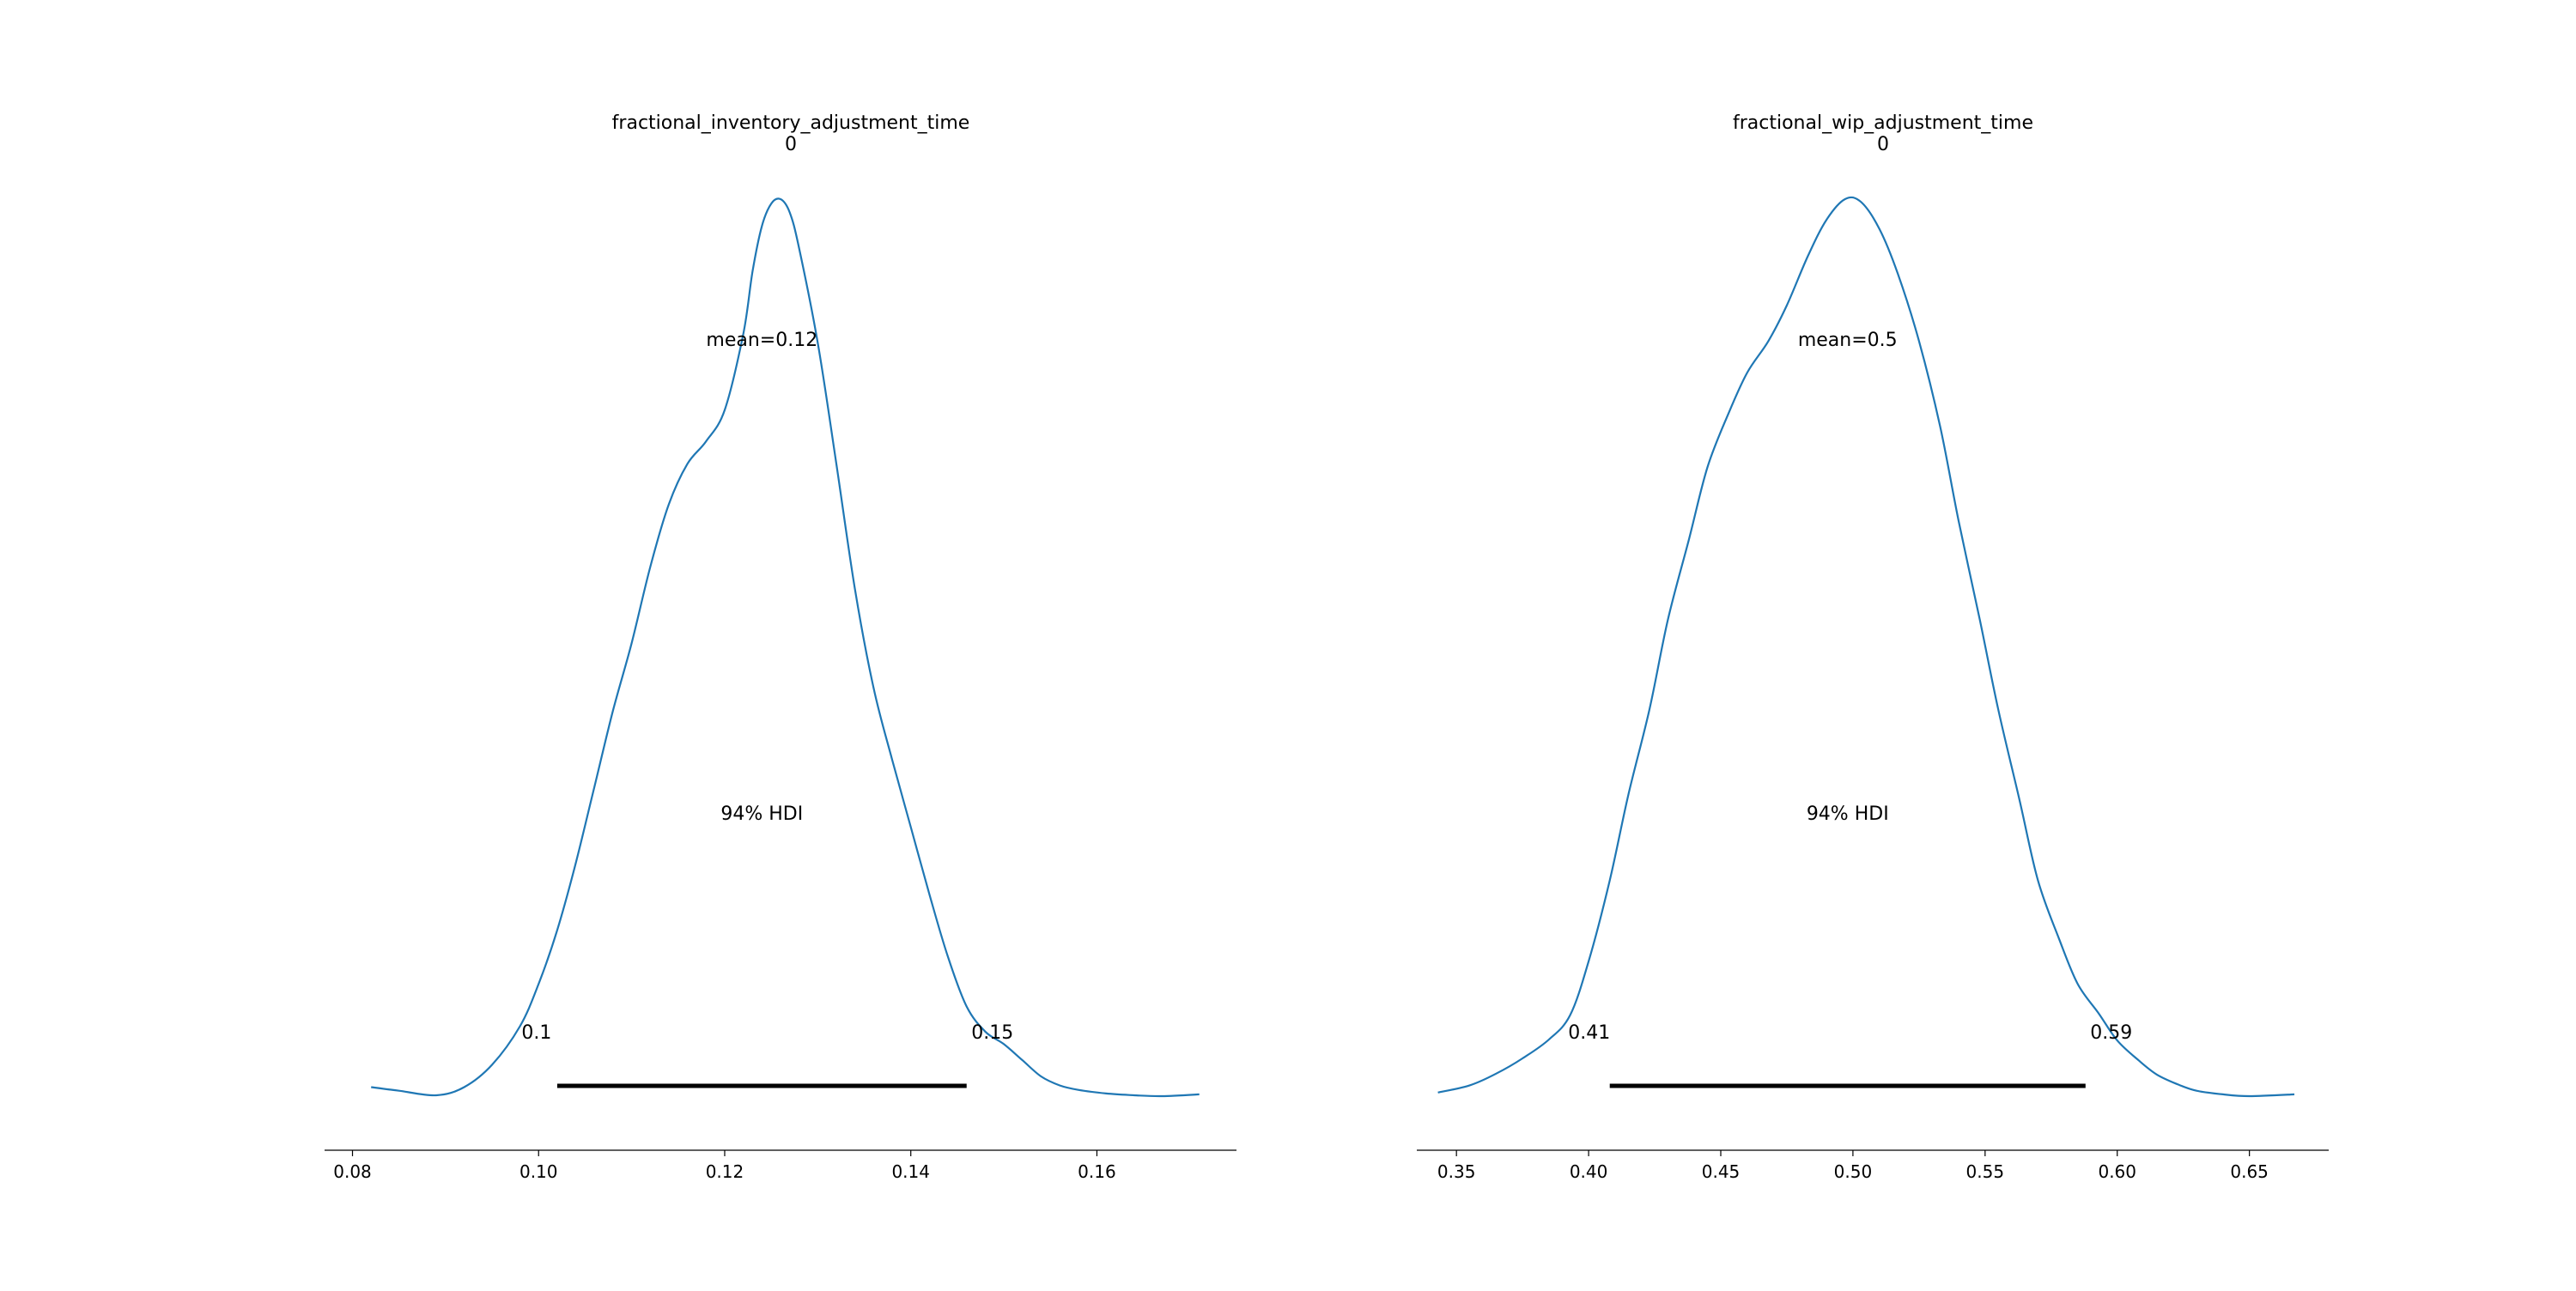 The width and height of the screenshot is (2576, 1291). What do you see at coordinates (1722, 1172) in the screenshot?
I see `x-tick-label: 0.45` at bounding box center [1722, 1172].